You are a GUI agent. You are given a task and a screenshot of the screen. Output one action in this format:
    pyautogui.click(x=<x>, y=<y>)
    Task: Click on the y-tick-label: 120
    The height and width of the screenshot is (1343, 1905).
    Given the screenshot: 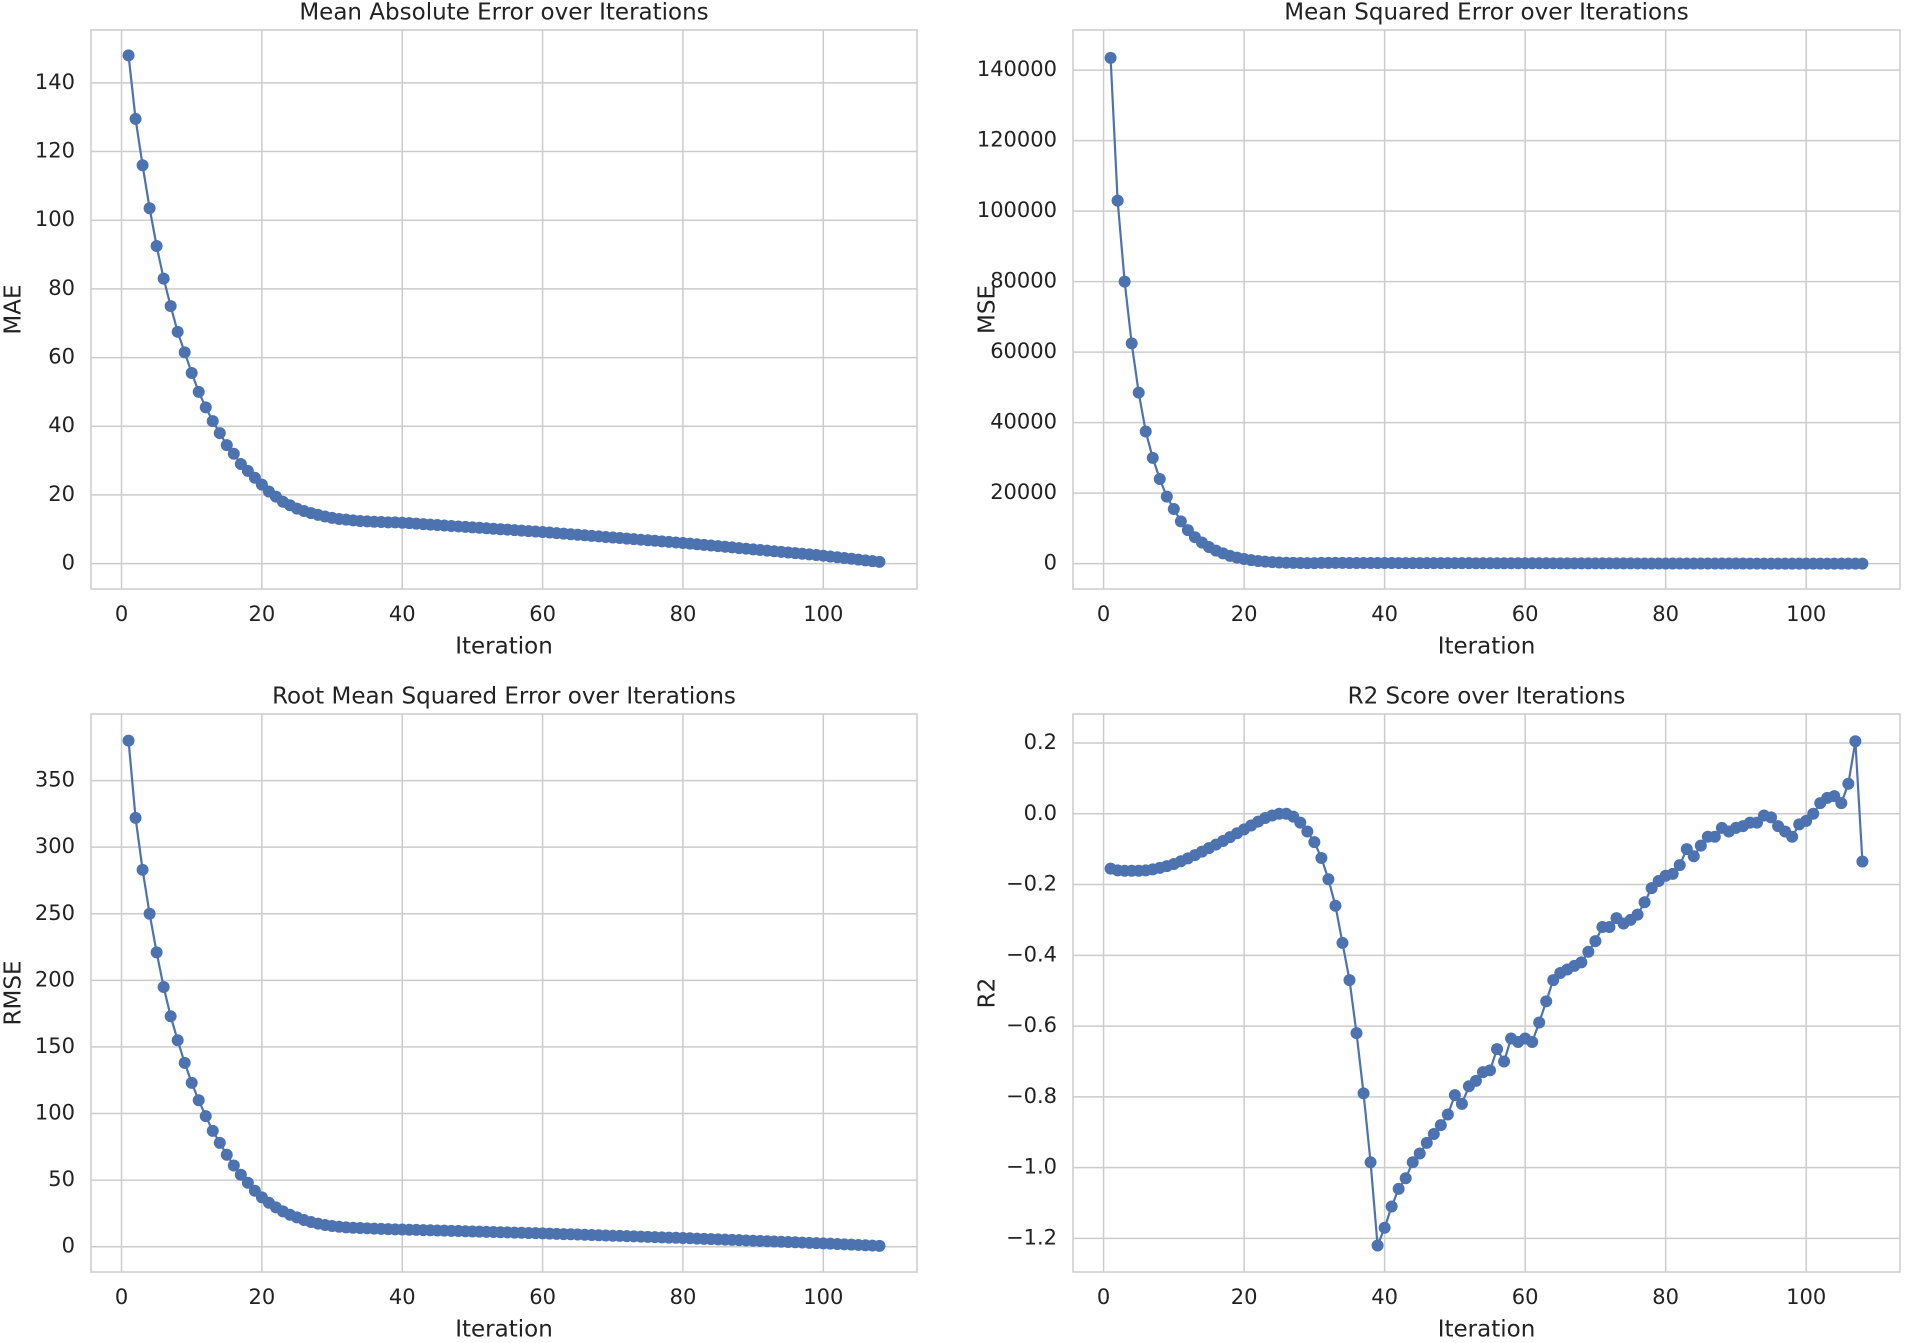 What is the action you would take?
    pyautogui.click(x=55, y=151)
    